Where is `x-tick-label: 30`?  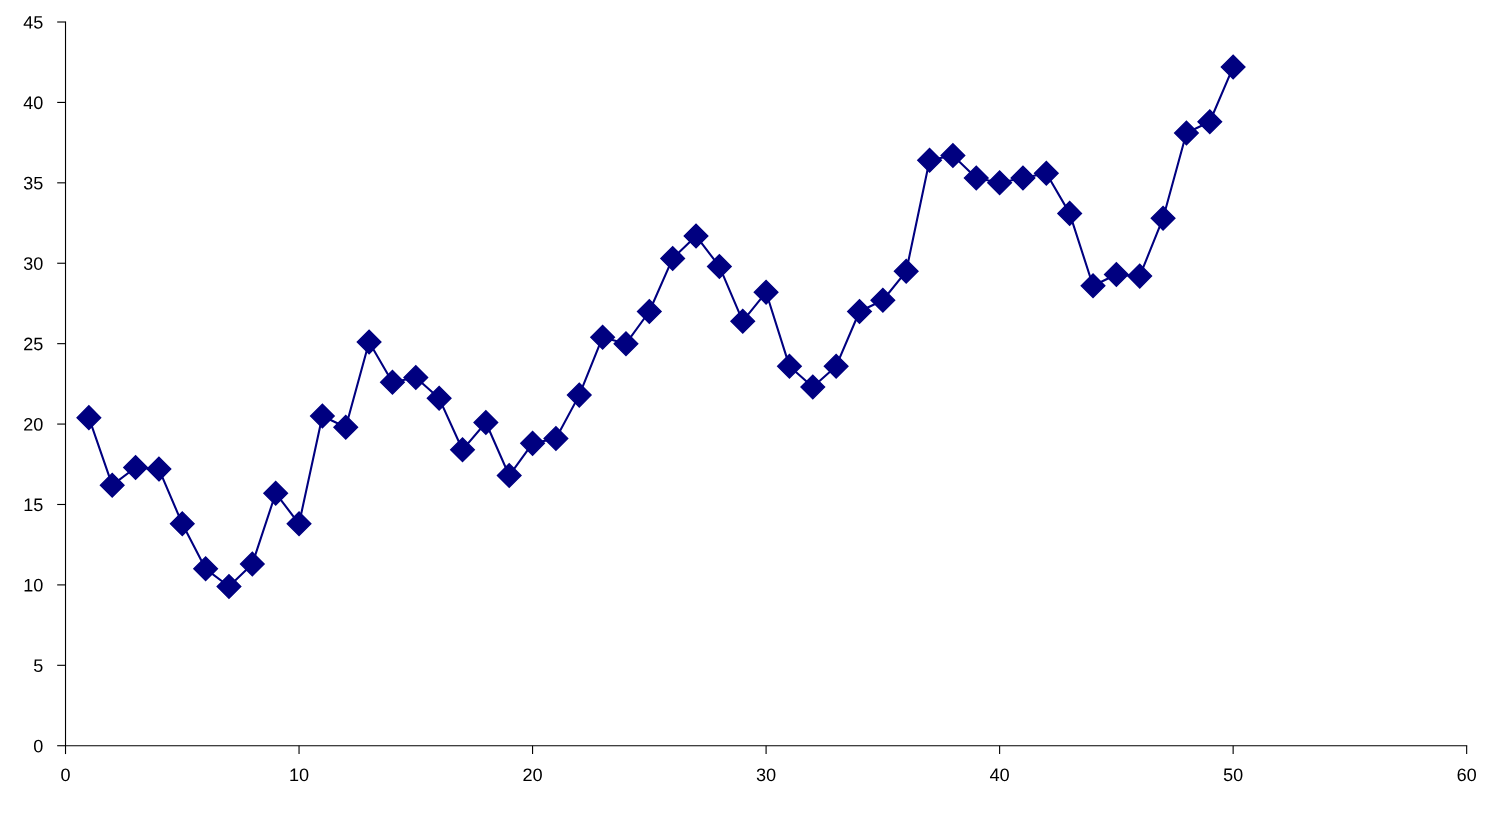 x-tick-label: 30 is located at coordinates (766, 775).